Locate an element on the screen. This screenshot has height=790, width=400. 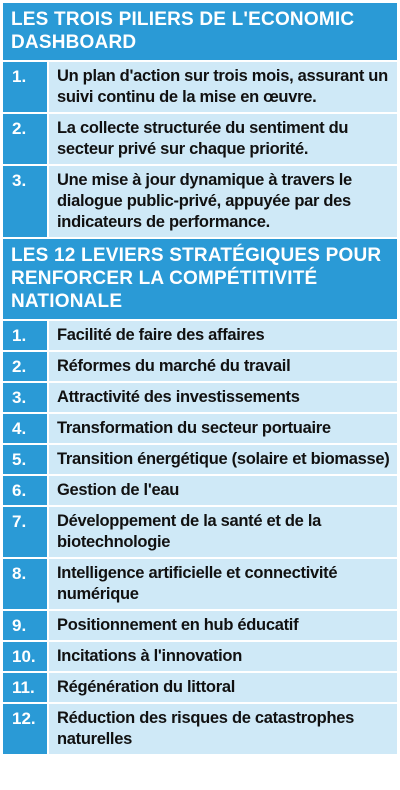
list-item: 9. Positionnement en hub éducatif is located at coordinates (200, 626).